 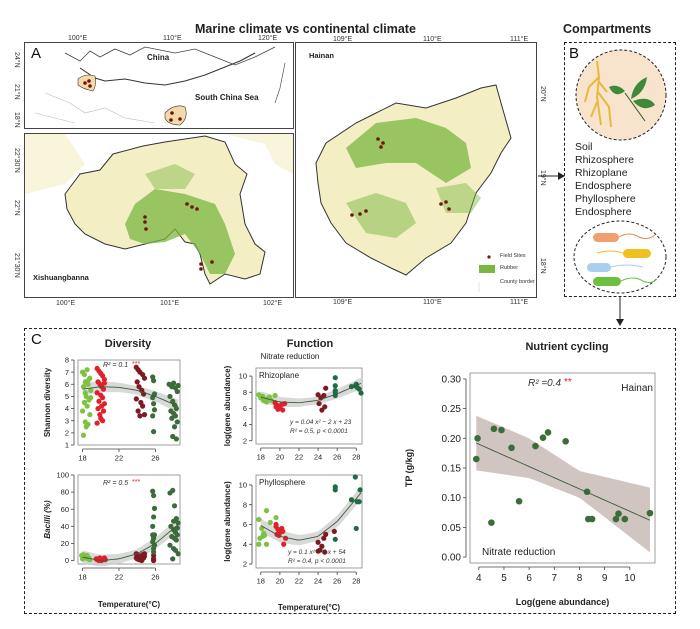 I want to click on border-line, so click(x=55, y=118).